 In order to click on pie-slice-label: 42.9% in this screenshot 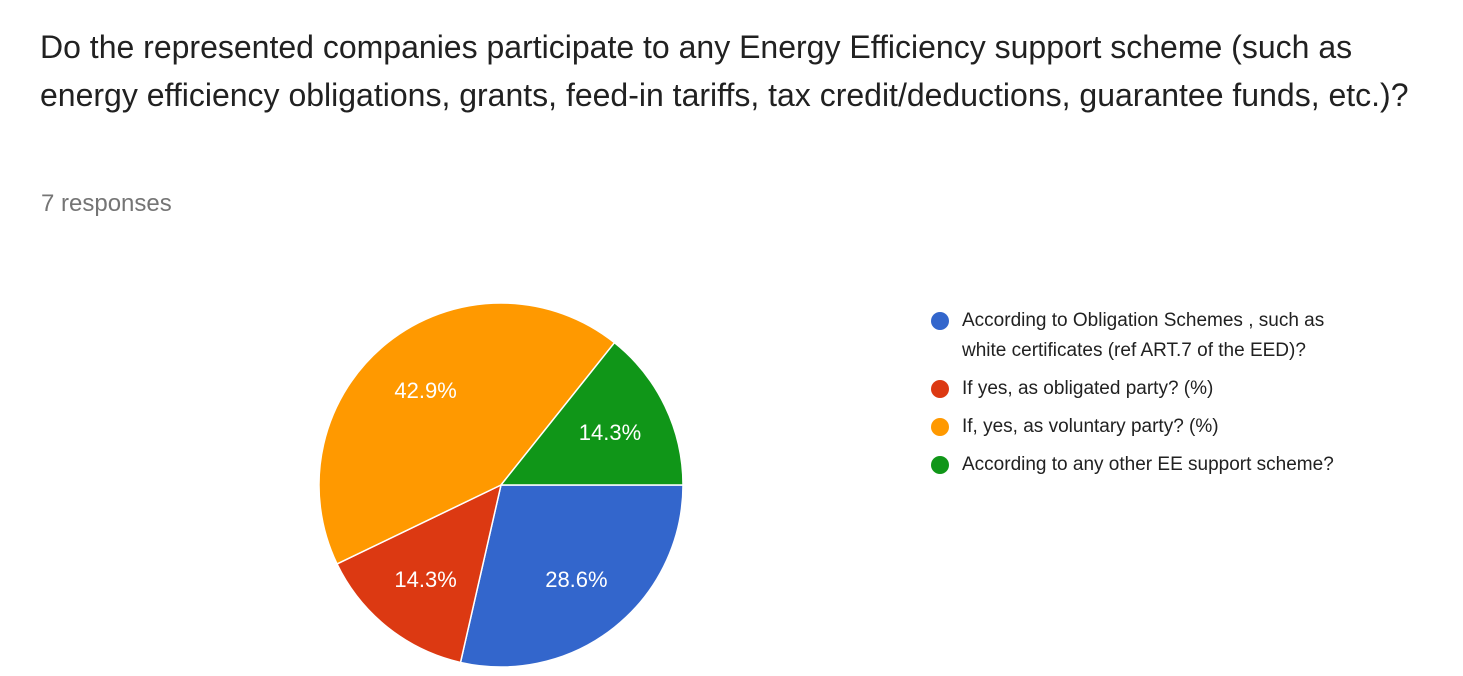, I will do `click(425, 390)`.